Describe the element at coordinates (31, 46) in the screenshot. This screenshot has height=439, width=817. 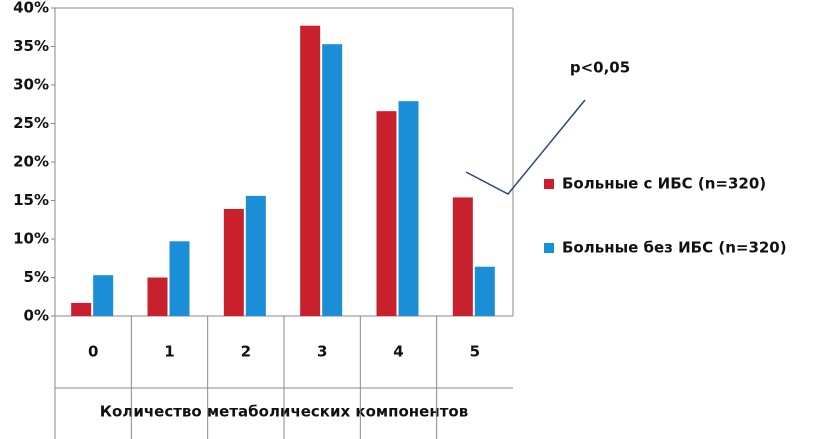
I see `y-tick-label: 35%` at that location.